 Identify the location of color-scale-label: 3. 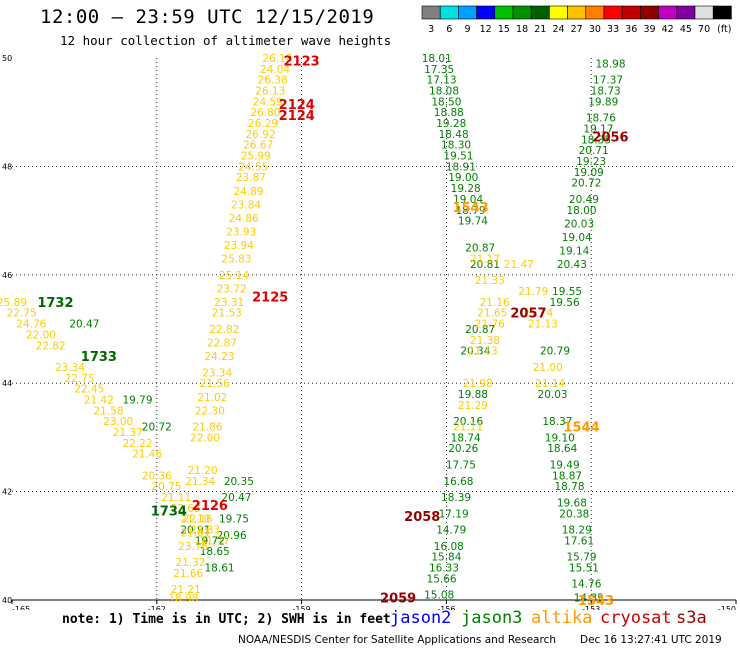
(431, 29).